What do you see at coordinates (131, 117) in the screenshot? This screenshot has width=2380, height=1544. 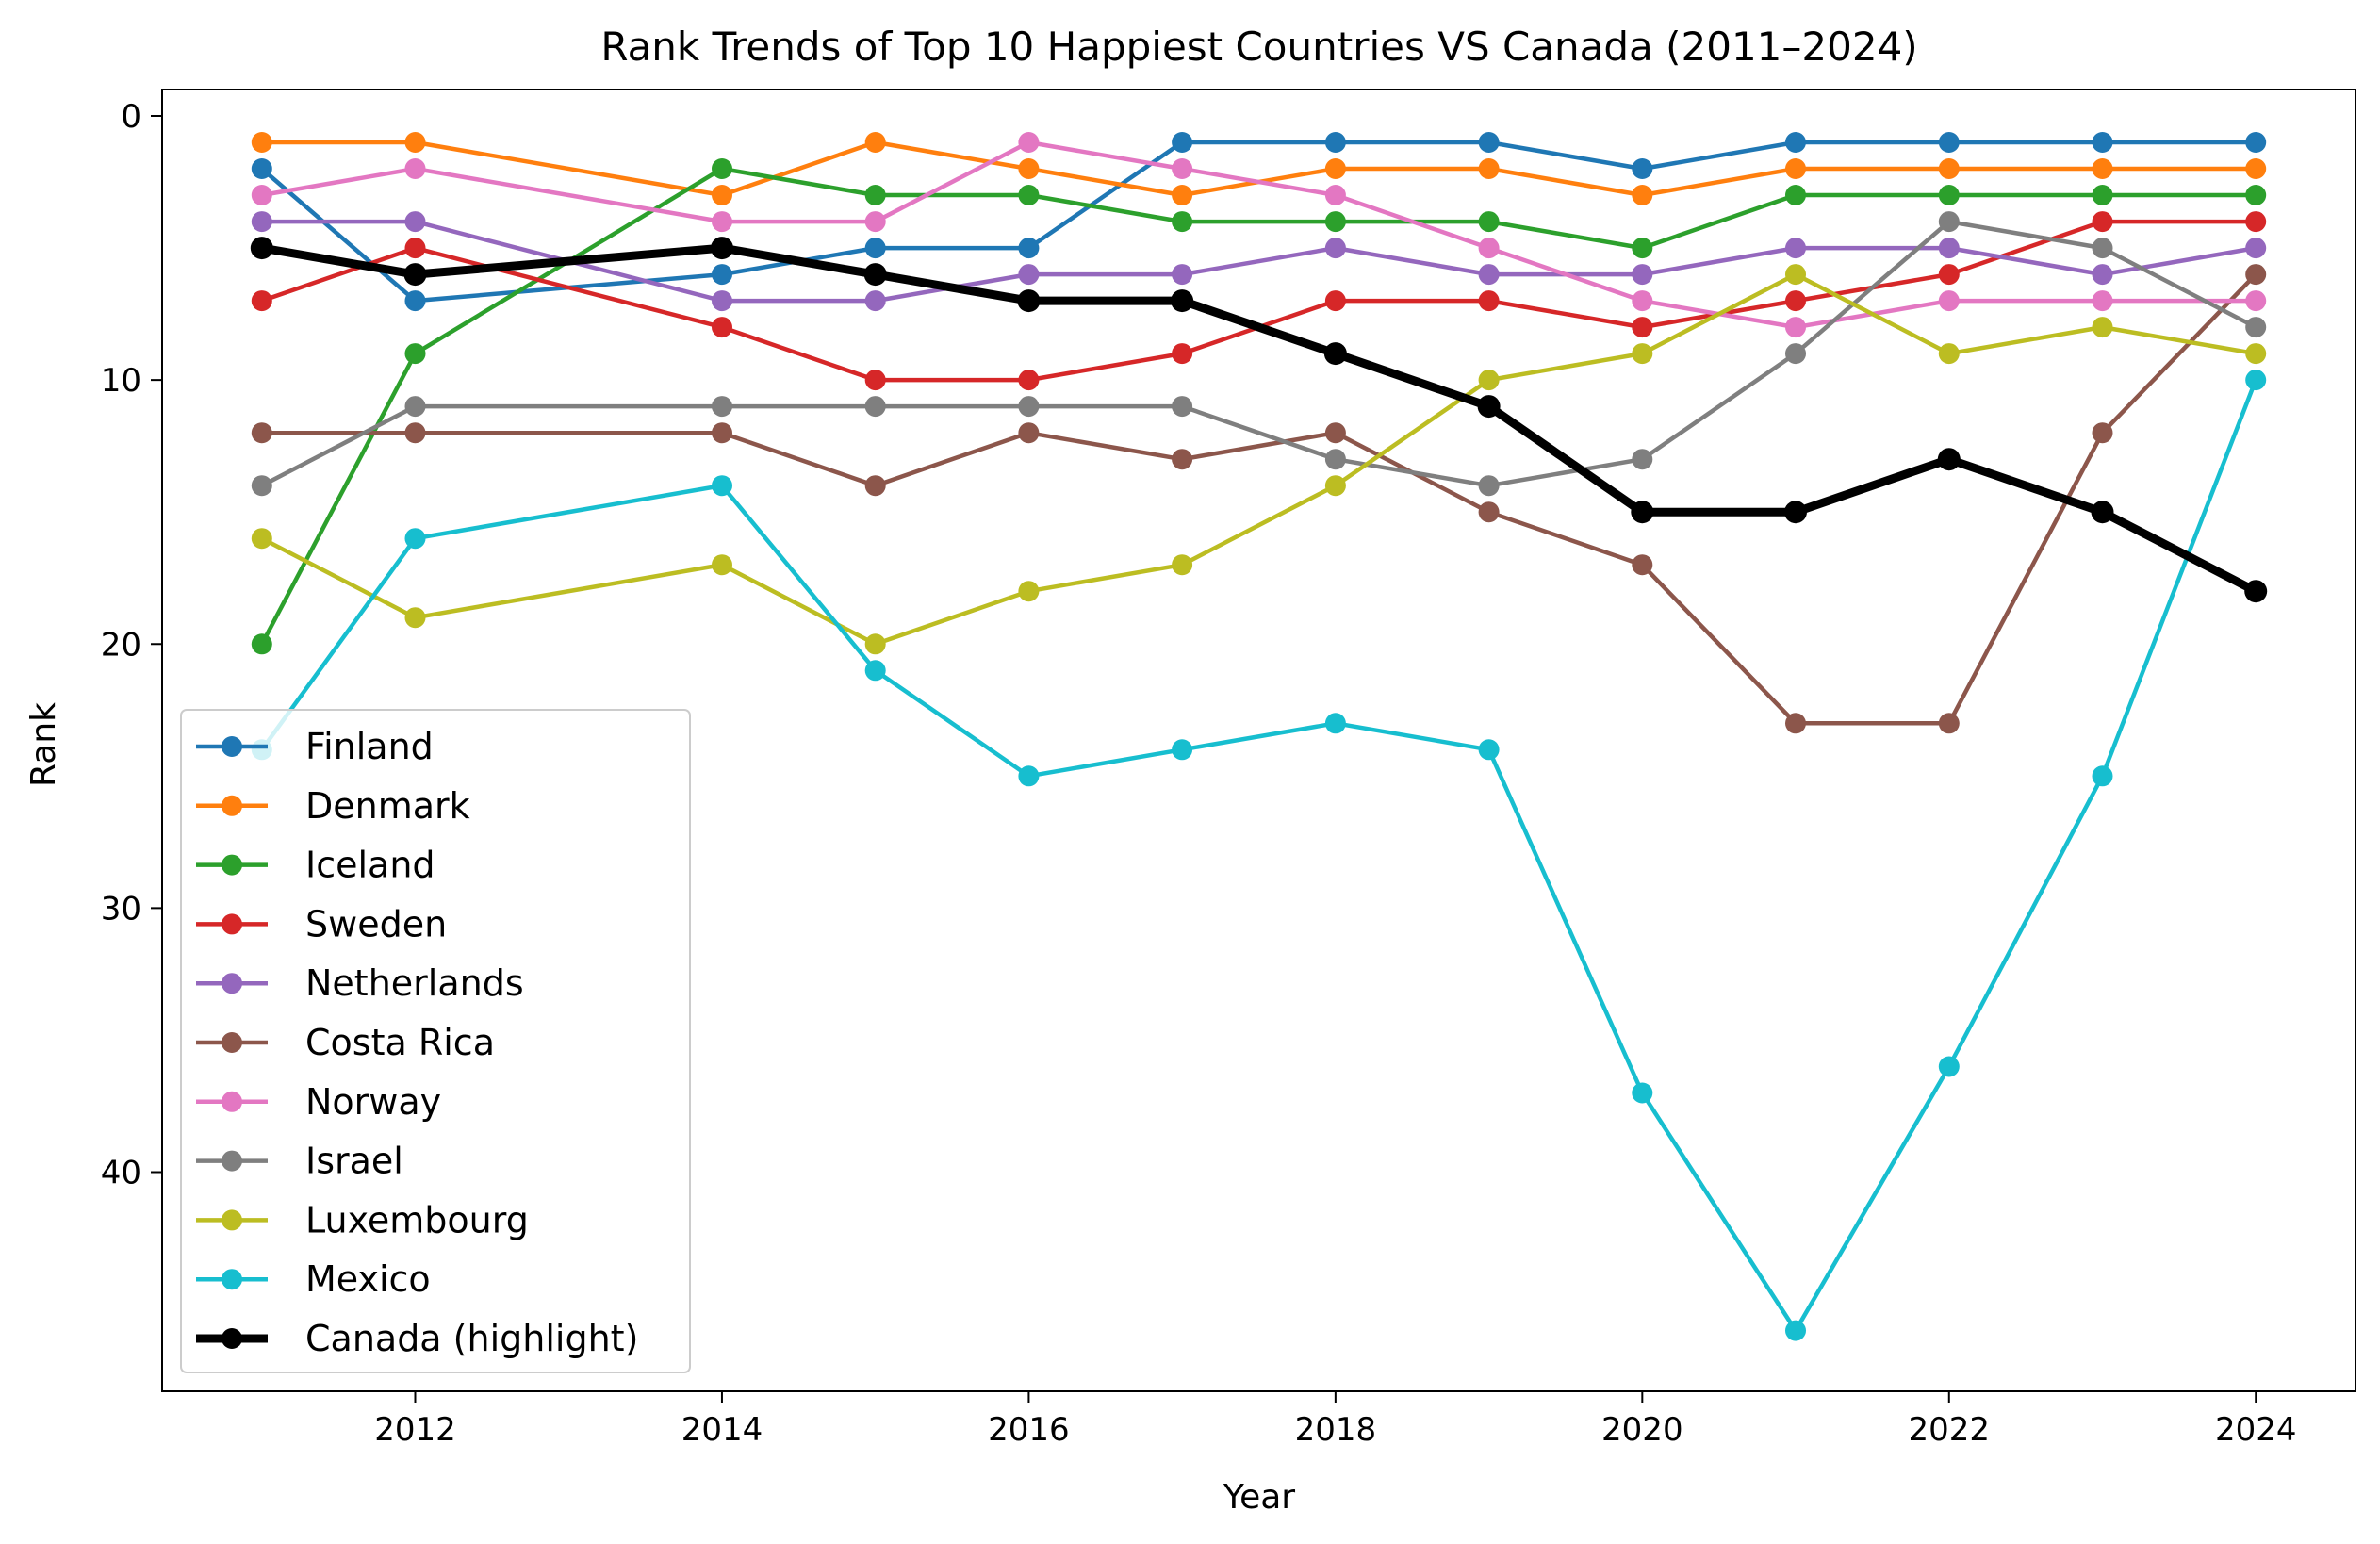 I see `y-tick-label: 0` at bounding box center [131, 117].